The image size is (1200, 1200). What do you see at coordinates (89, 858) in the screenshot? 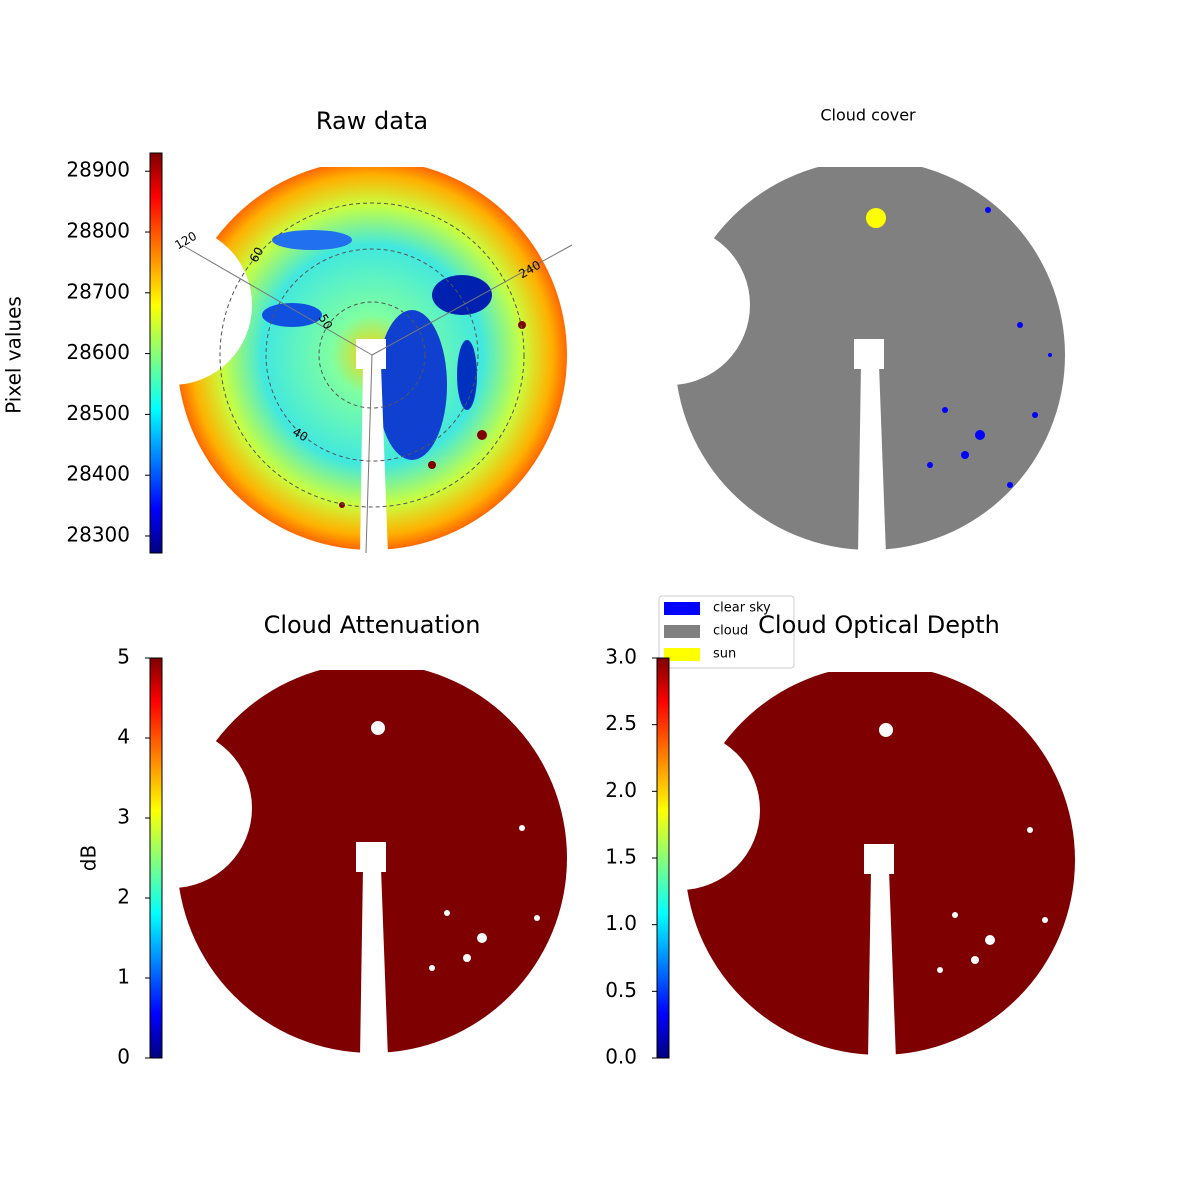
I see `colorbar-label: dB` at bounding box center [89, 858].